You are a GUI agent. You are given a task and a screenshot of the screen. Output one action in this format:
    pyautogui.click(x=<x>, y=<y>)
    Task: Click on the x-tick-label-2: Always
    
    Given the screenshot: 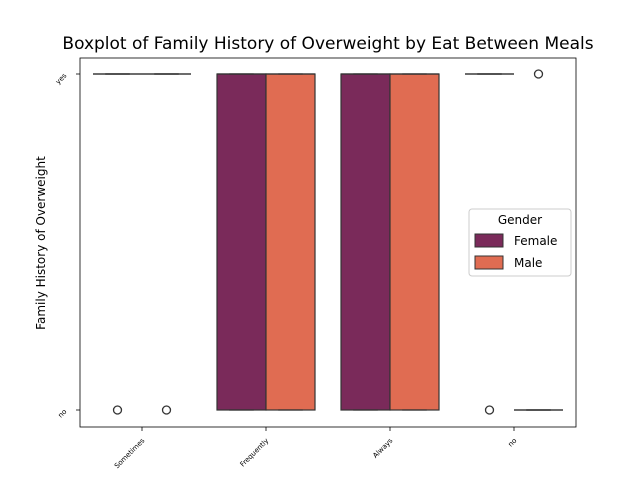 What is the action you would take?
    pyautogui.click(x=382, y=448)
    